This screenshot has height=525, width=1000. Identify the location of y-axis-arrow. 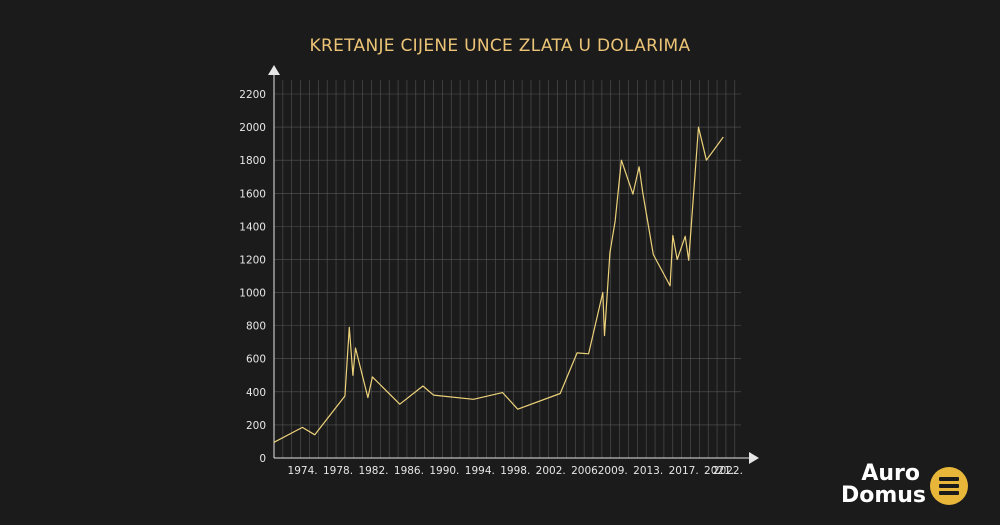
(274, 70).